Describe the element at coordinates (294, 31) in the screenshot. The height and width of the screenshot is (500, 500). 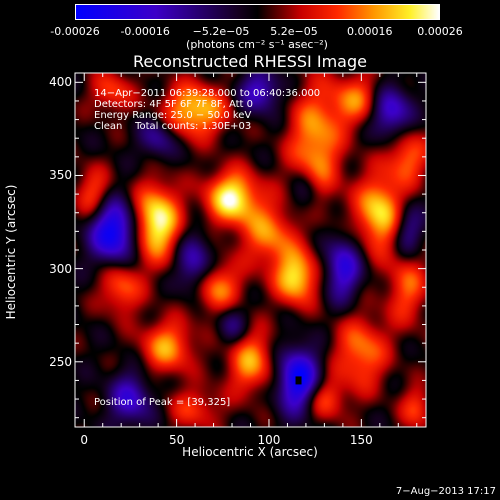
I see `colorbar-tick-label: 5.2e−05` at that location.